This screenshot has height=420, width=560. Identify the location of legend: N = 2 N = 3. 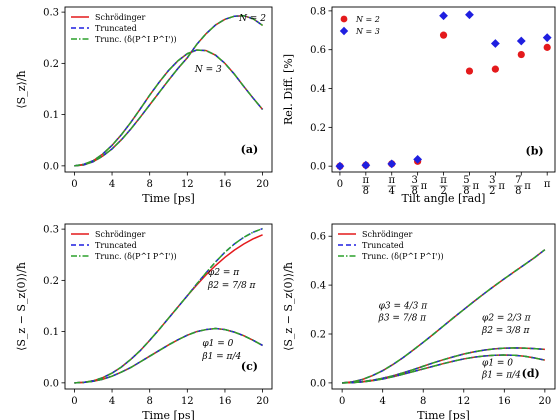
(359, 25).